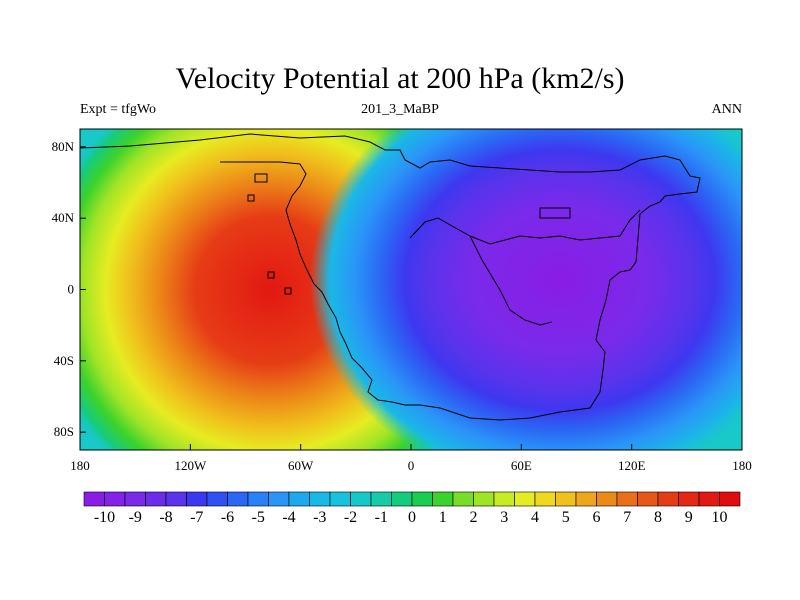 The image size is (800, 600). Describe the element at coordinates (566, 517) in the screenshot. I see `colorbar-label: 5` at that location.